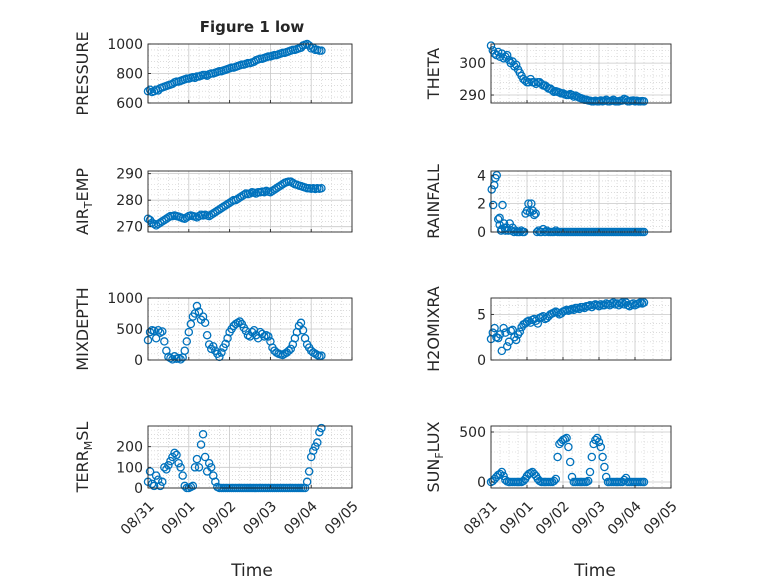 The image size is (778, 583). Describe the element at coordinates (548, 73) in the screenshot. I see `subplot-theta: 290 300 THETA` at that location.